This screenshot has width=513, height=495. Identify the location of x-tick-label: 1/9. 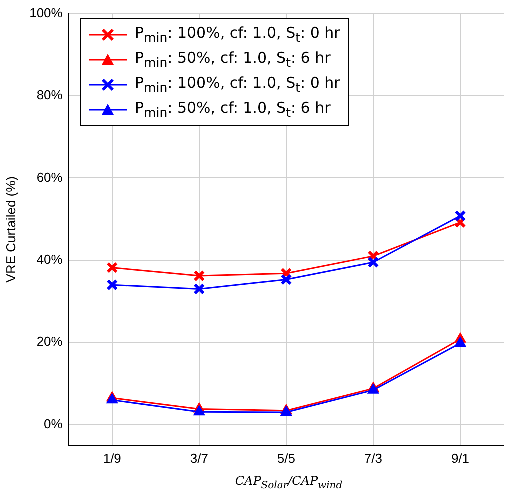
(112, 458).